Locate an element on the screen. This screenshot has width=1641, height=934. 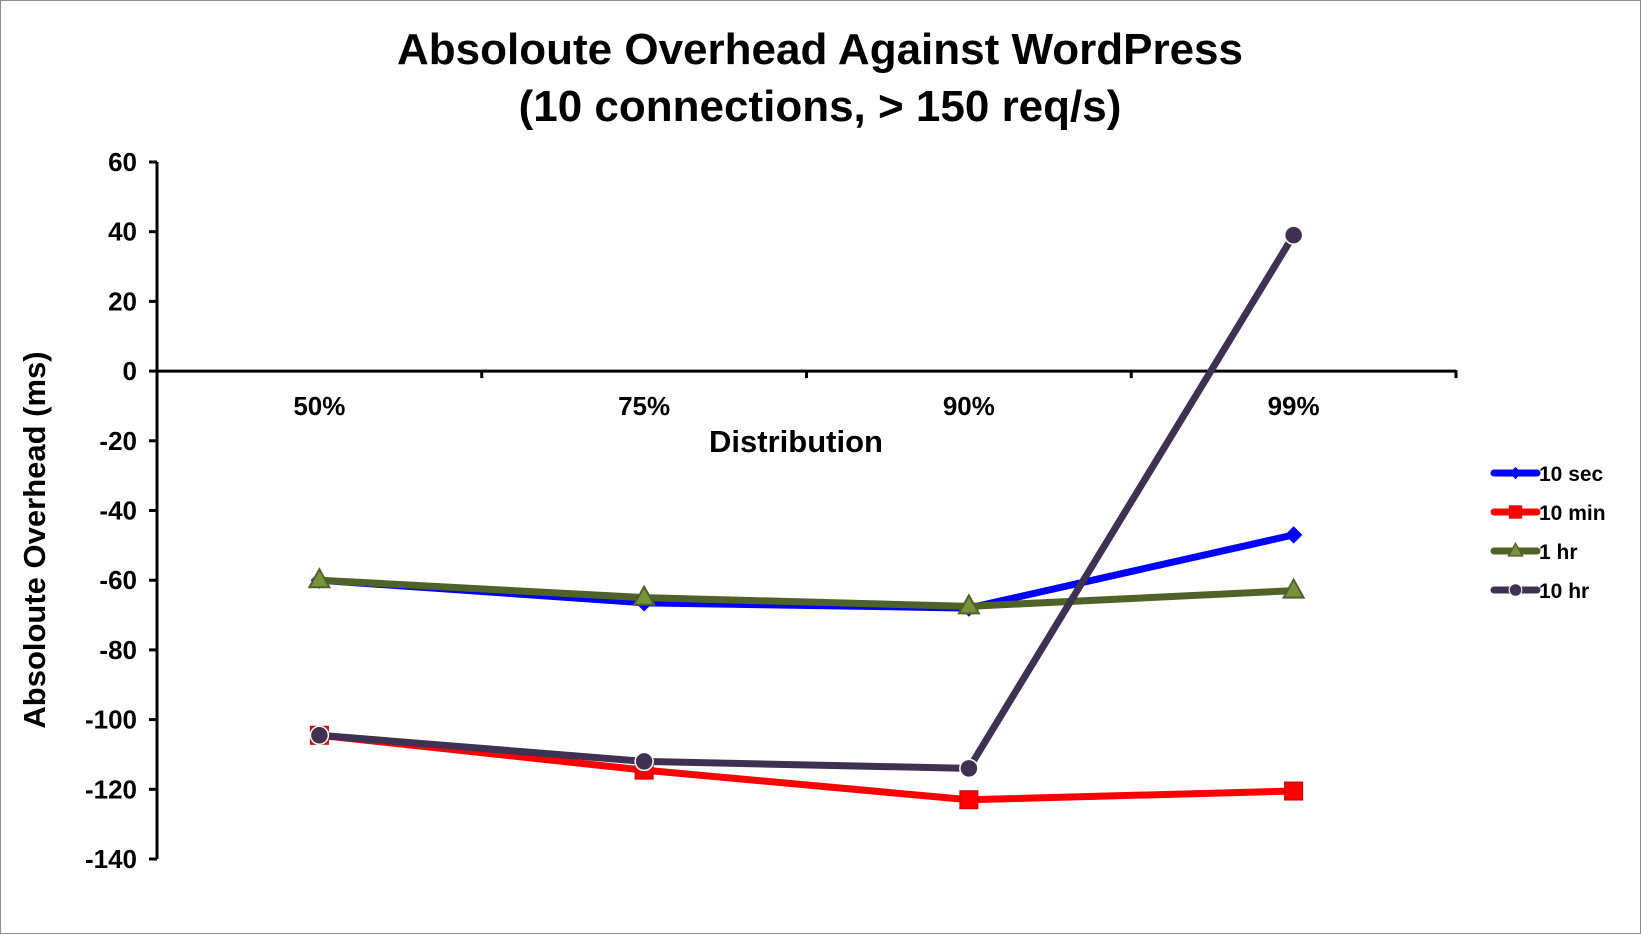
x-tick-label: 75% is located at coordinates (644, 406).